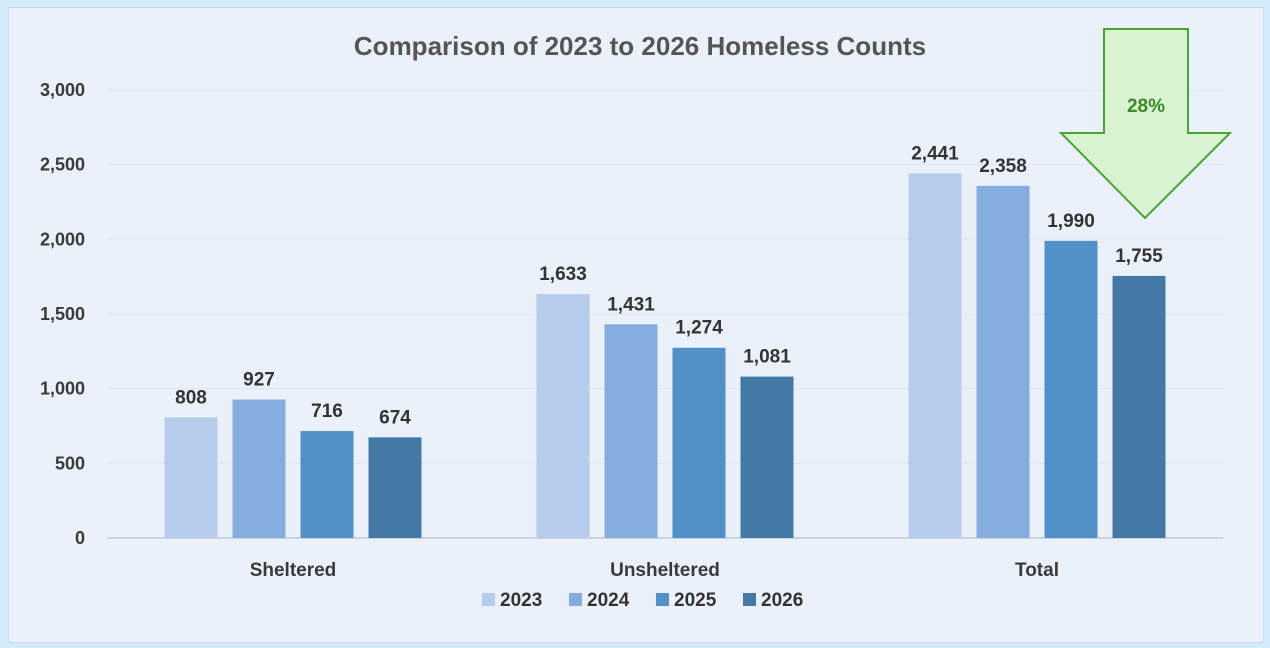 The height and width of the screenshot is (648, 1270). What do you see at coordinates (1146, 106) in the screenshot?
I see `arrow-percent-label: 28%` at bounding box center [1146, 106].